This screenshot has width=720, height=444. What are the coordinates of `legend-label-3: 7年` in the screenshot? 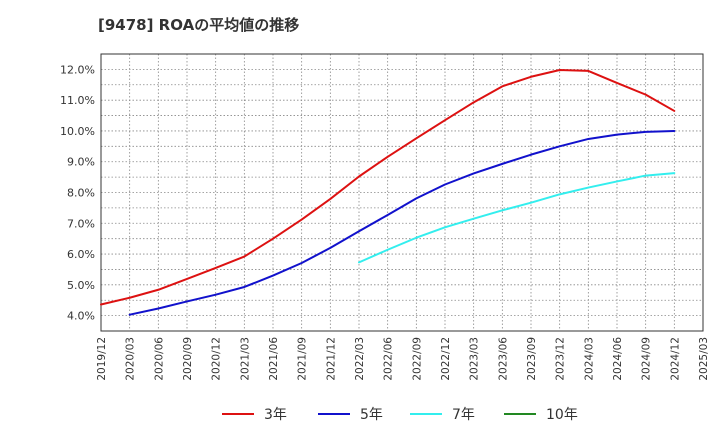 It's located at (463, 415).